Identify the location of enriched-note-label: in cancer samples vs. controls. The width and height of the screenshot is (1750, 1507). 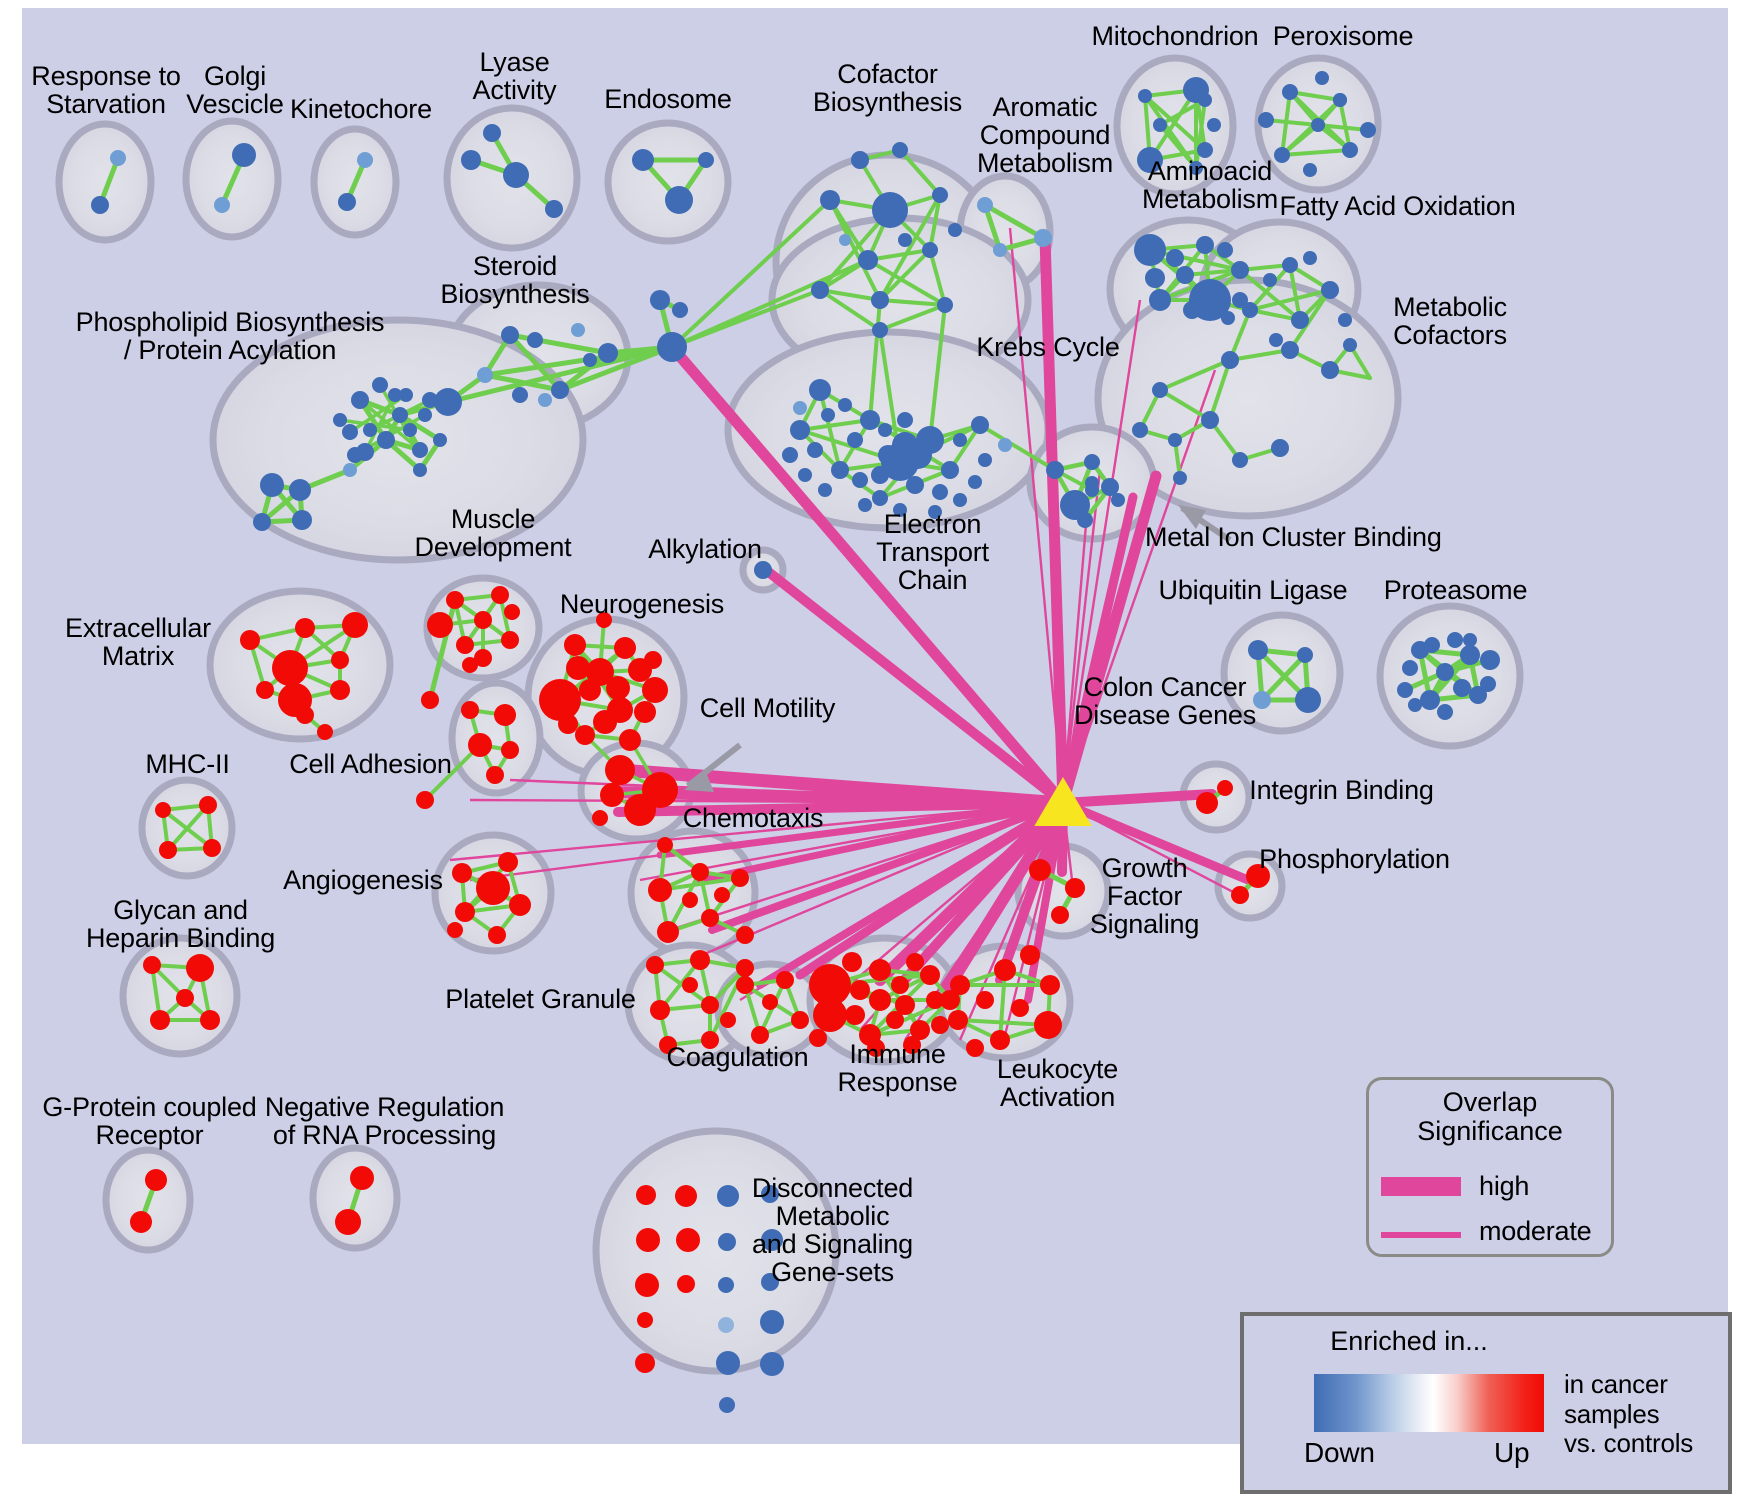
(1629, 1414).